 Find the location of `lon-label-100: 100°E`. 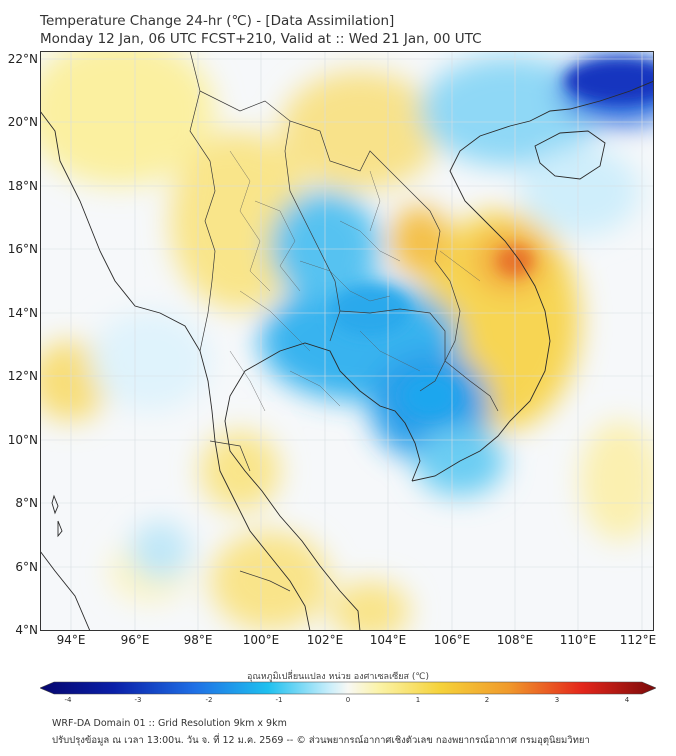

lon-label-100: 100°E is located at coordinates (261, 640).